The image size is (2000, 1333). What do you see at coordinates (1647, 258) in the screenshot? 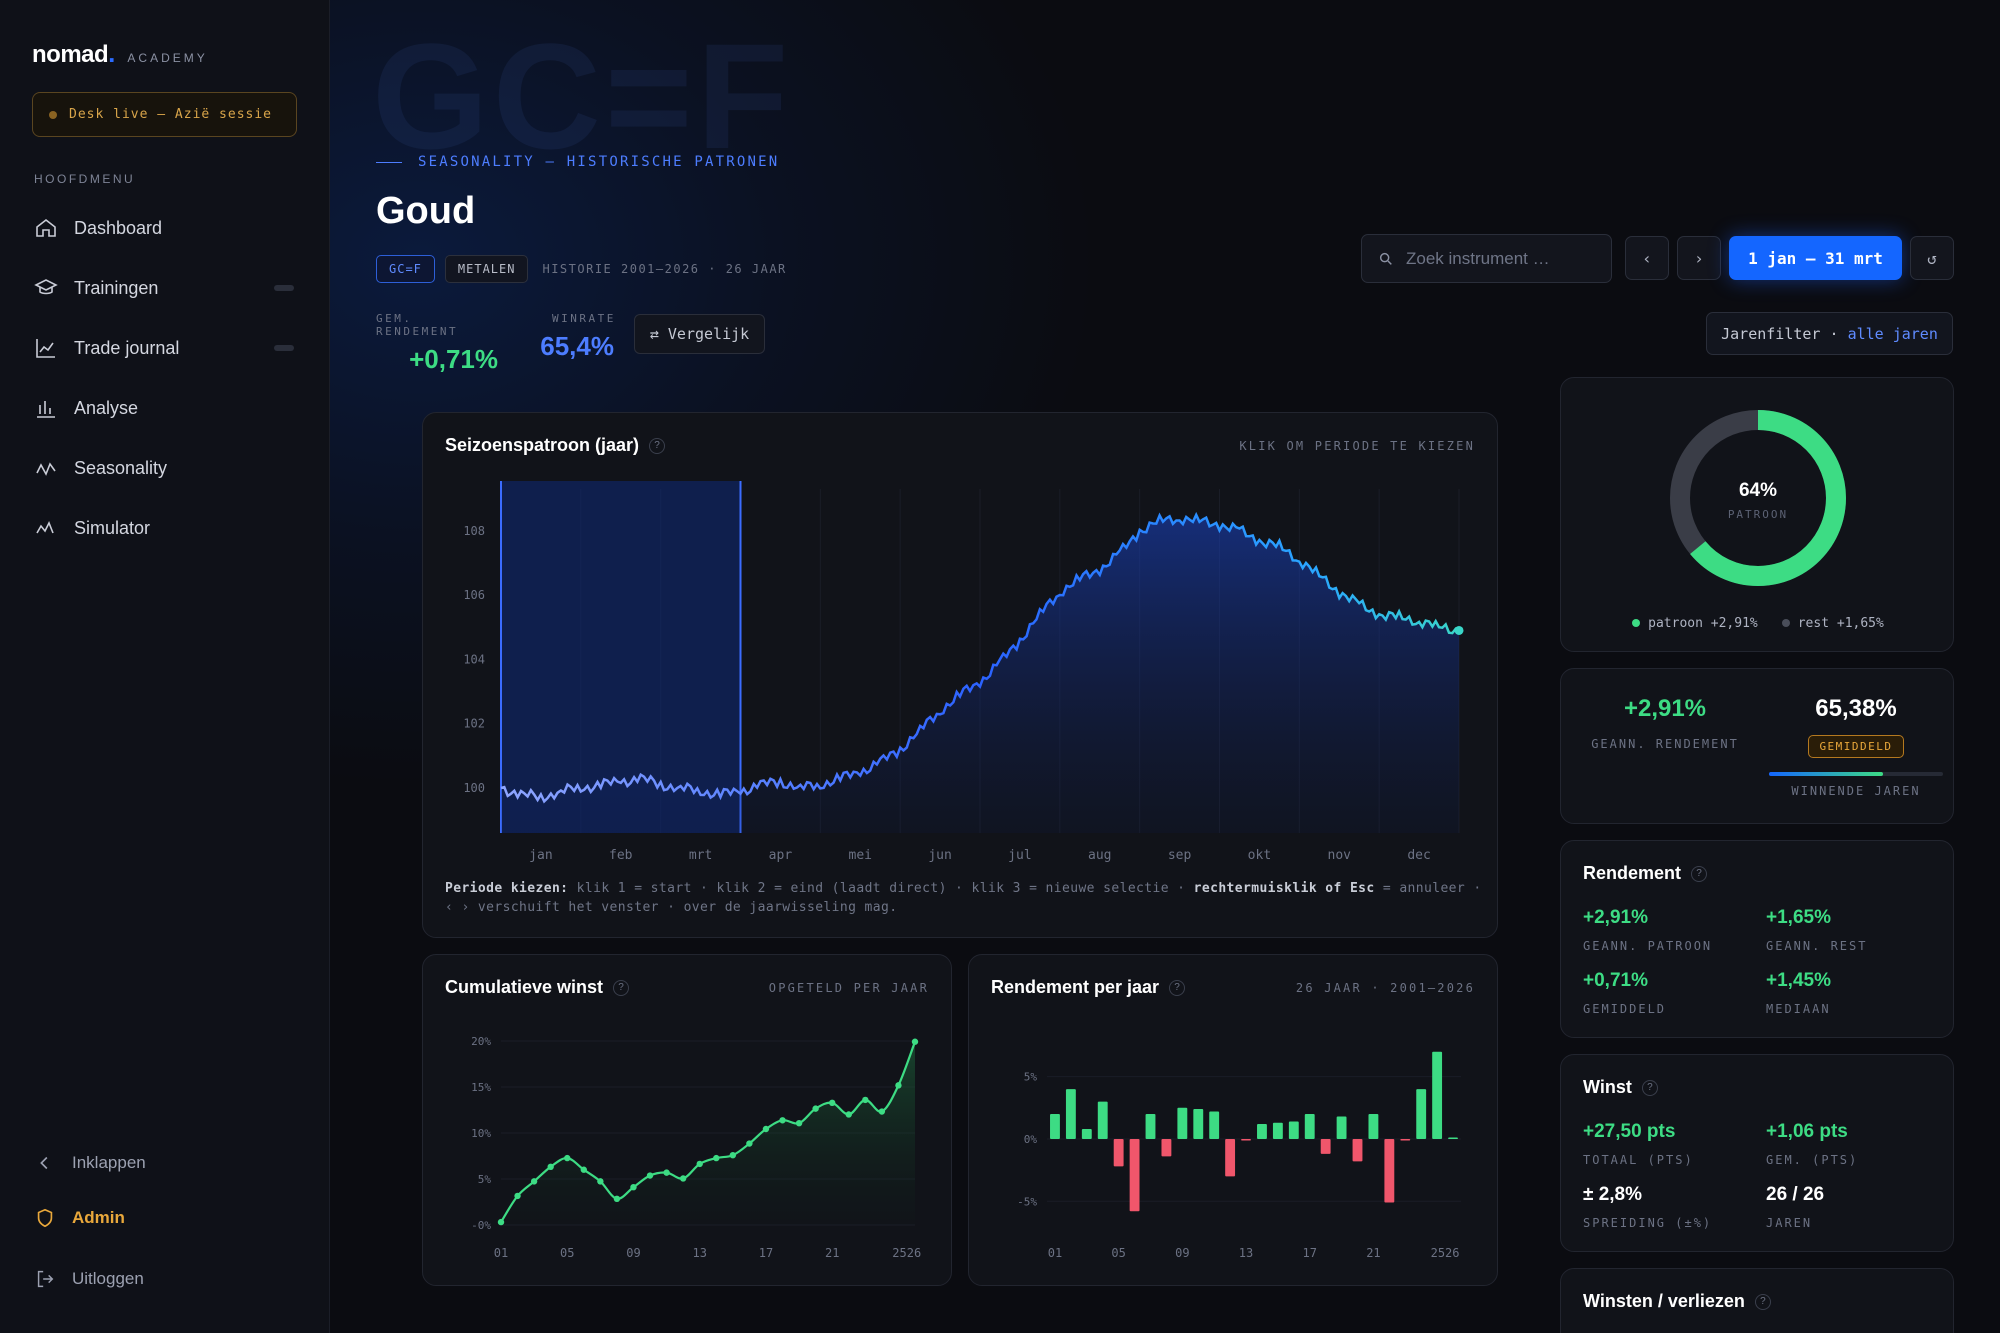
I see `prev-period-button: ‹` at bounding box center [1647, 258].